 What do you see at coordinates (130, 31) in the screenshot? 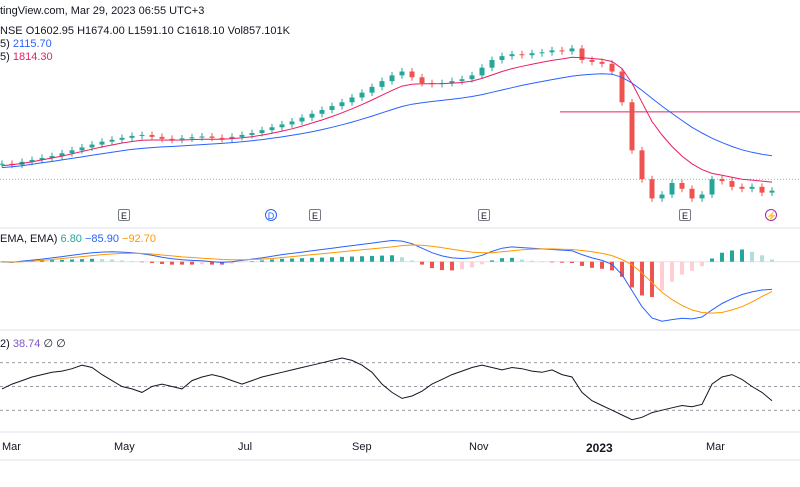
I see `low-label: L` at bounding box center [130, 31].